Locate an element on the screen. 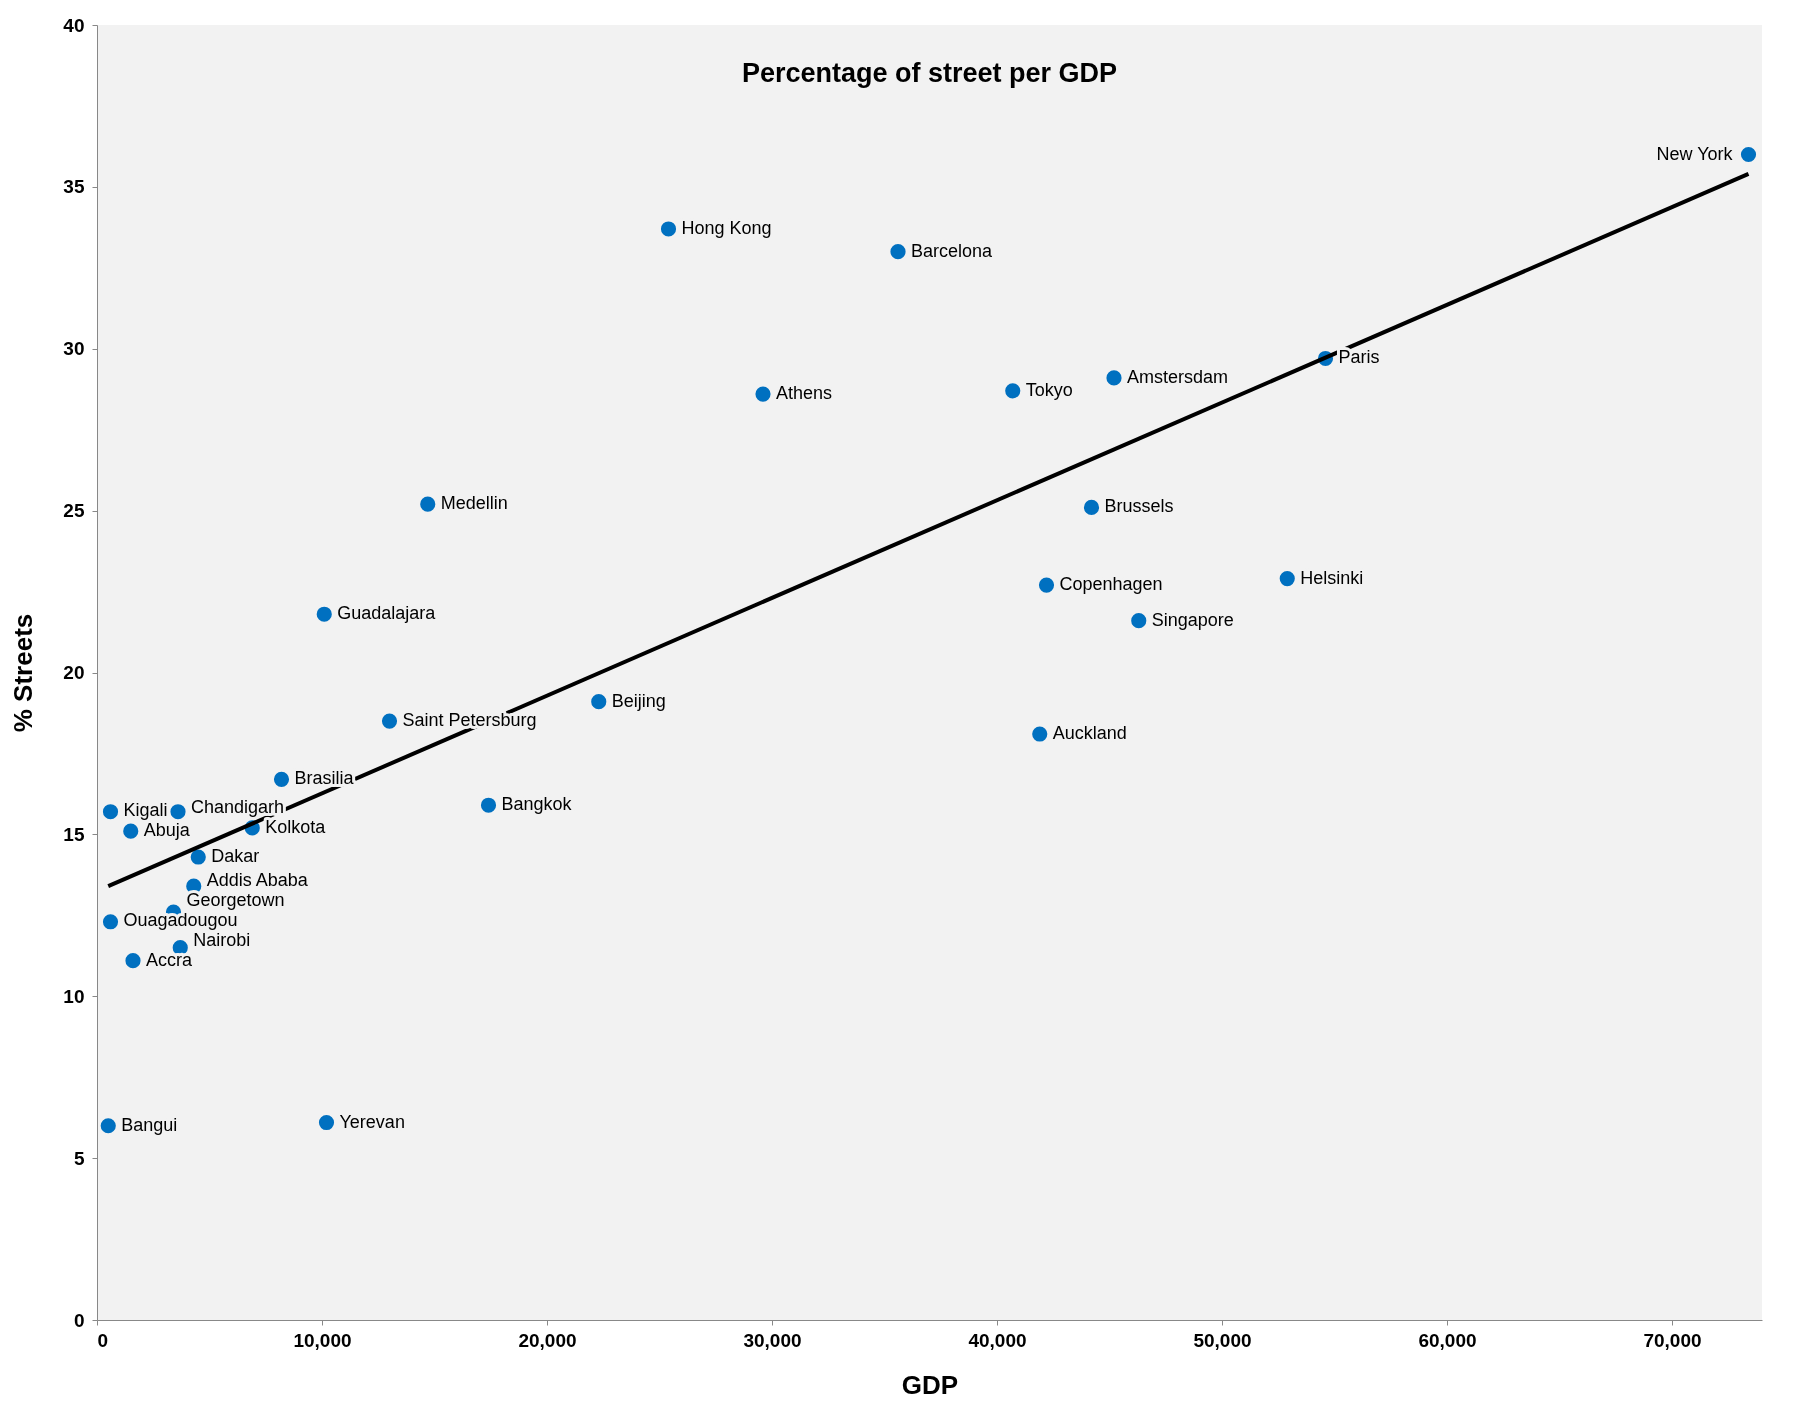  annotation: Dakar is located at coordinates (235, 856).